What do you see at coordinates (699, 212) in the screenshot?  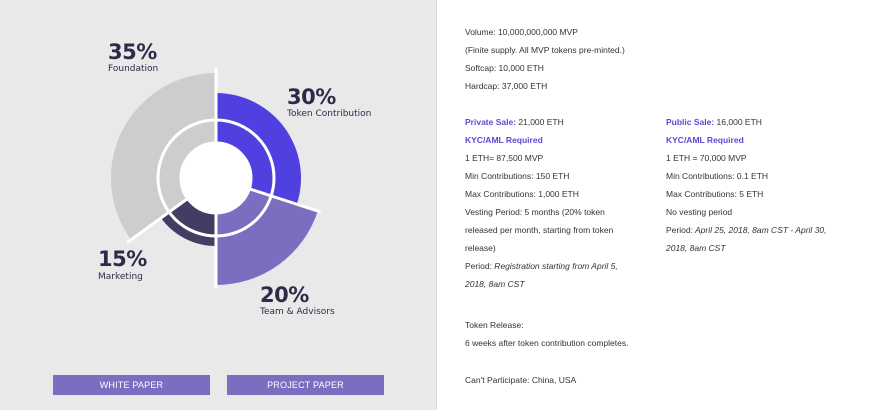 I see `public-sale-vesting: No vesting period` at bounding box center [699, 212].